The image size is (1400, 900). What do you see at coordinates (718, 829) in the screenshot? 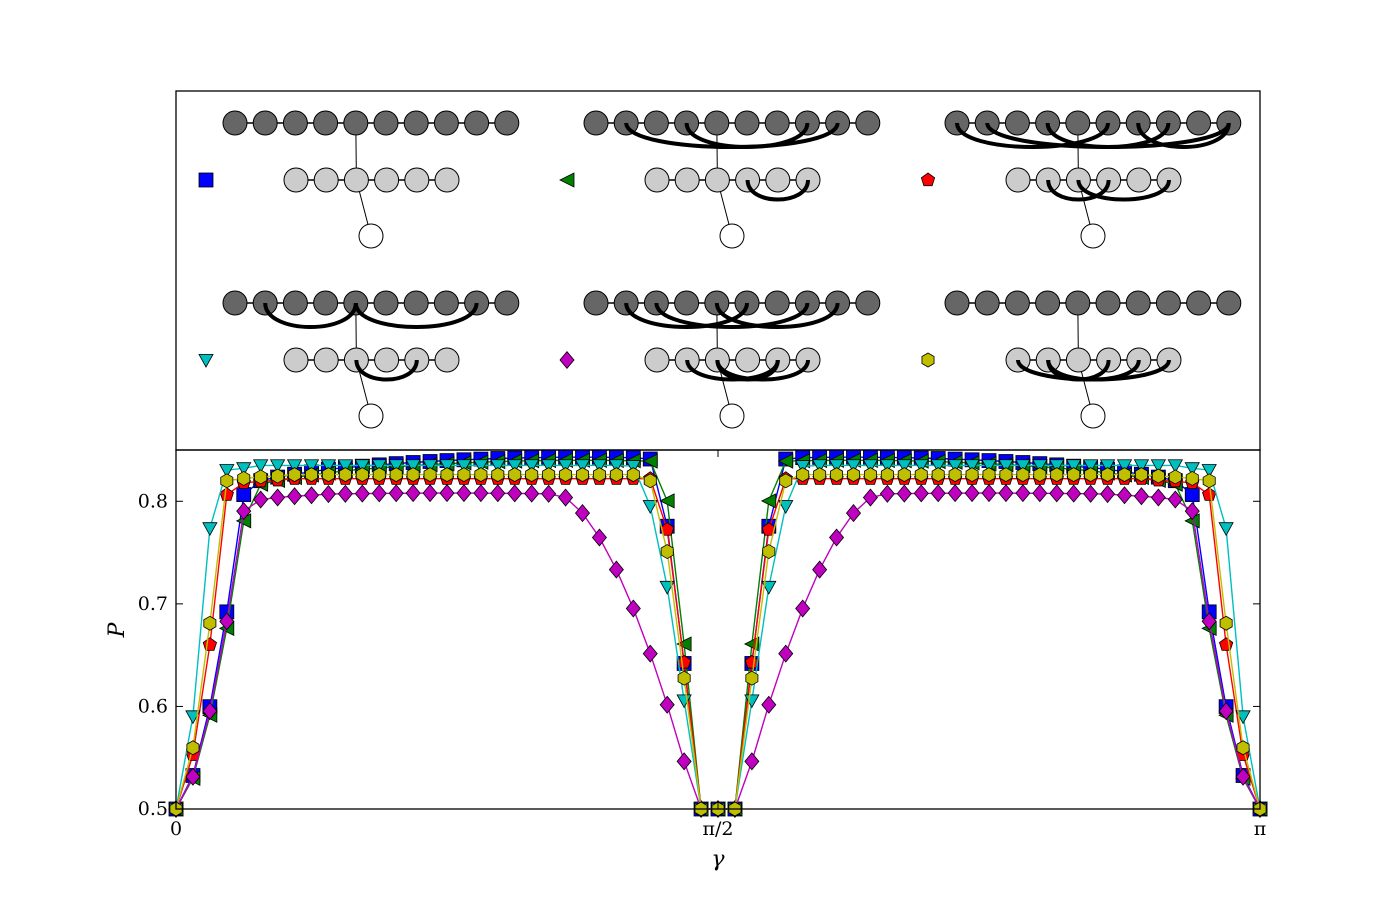
I see `x-tick-label: π/2` at bounding box center [718, 829].